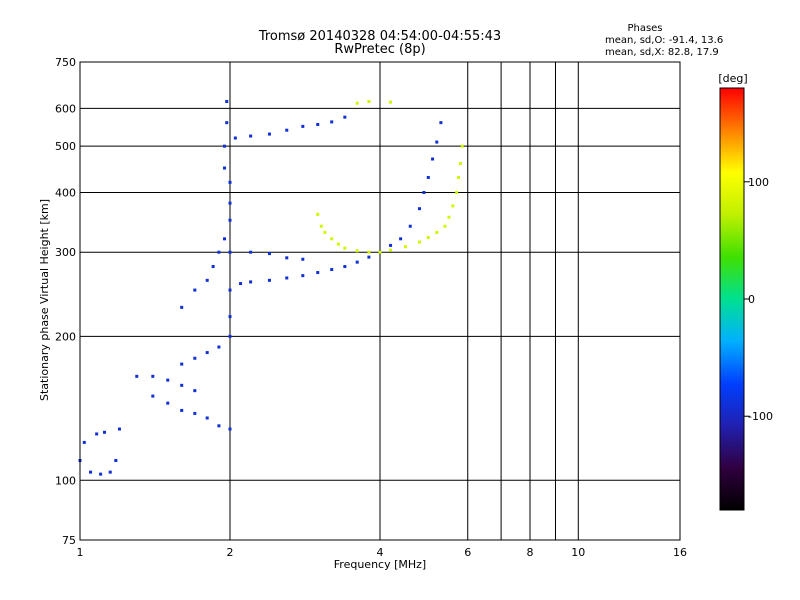 This screenshot has width=800, height=600. Describe the element at coordinates (65, 480) in the screenshot. I see `y-tick-label: 100` at that location.